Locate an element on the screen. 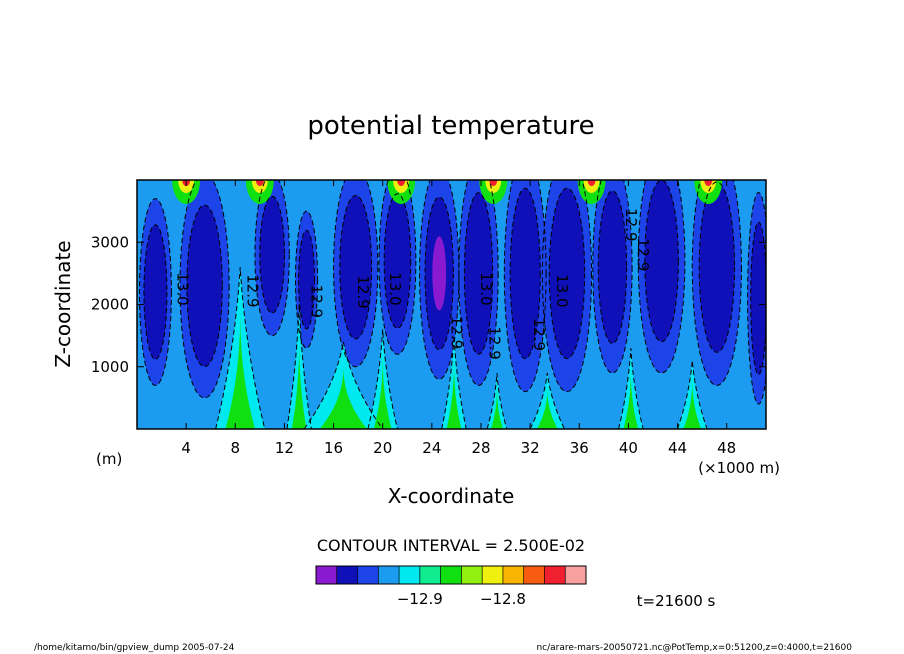  chart-title: potential temperature is located at coordinates (450, 126).